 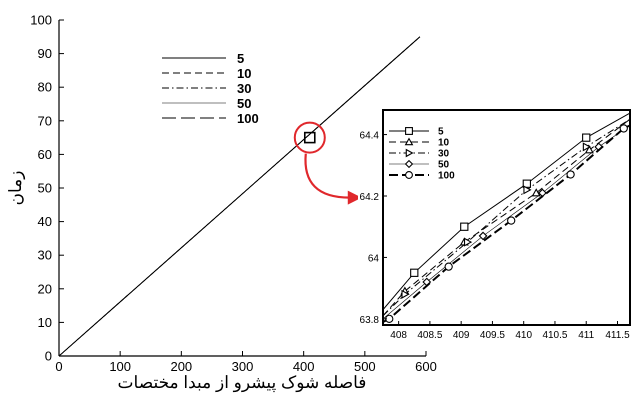 I want to click on inset-y-tick-label: 64.4, so click(x=370, y=136).